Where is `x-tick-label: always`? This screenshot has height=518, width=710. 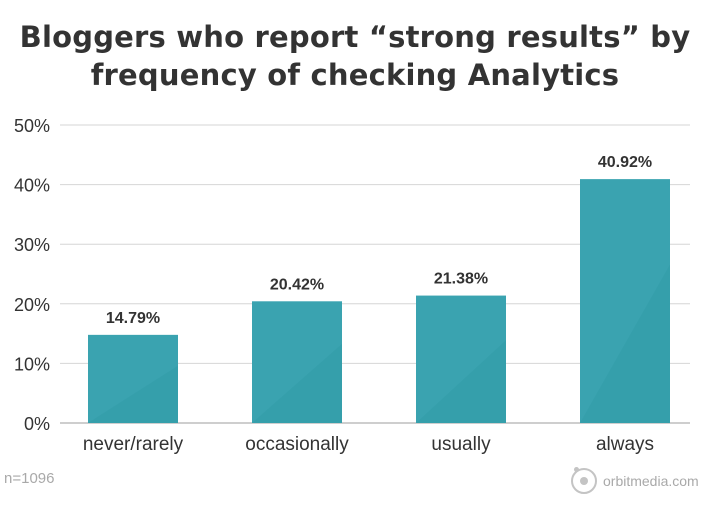
x-tick-label: always is located at coordinates (625, 444).